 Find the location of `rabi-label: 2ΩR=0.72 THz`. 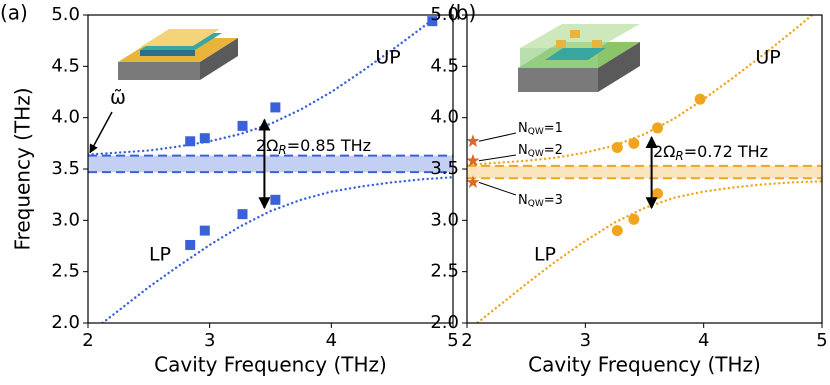

rabi-label: 2ΩR=0.72 THz is located at coordinates (710, 152).